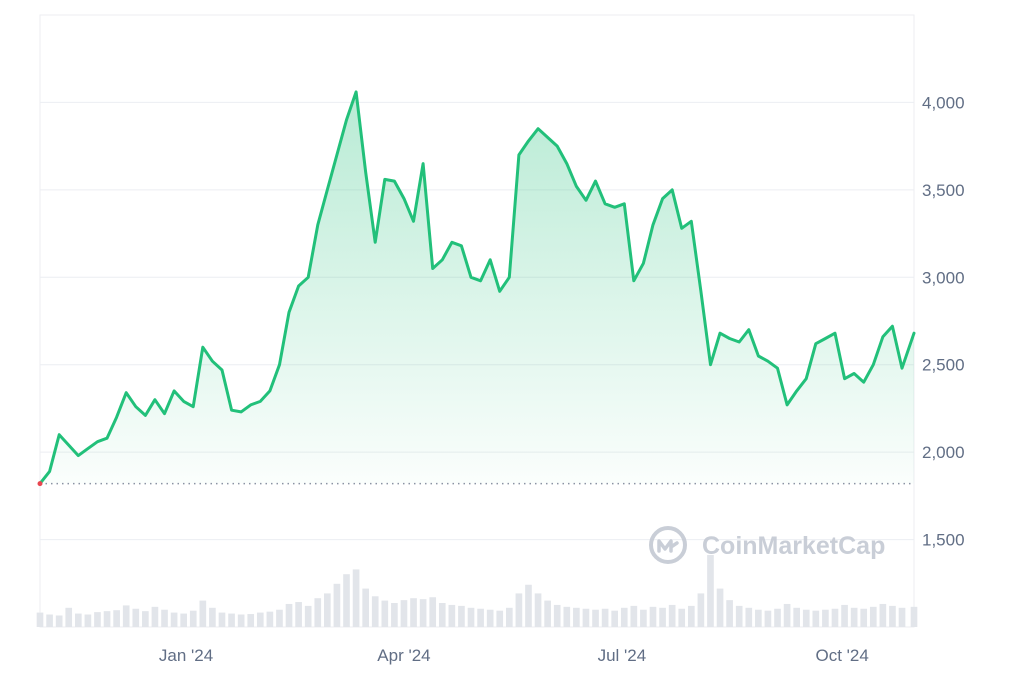  What do you see at coordinates (514, 655) in the screenshot?
I see `x-axis-ticks: Jan '24 Apr '24 Jul '24 Oct '24` at bounding box center [514, 655].